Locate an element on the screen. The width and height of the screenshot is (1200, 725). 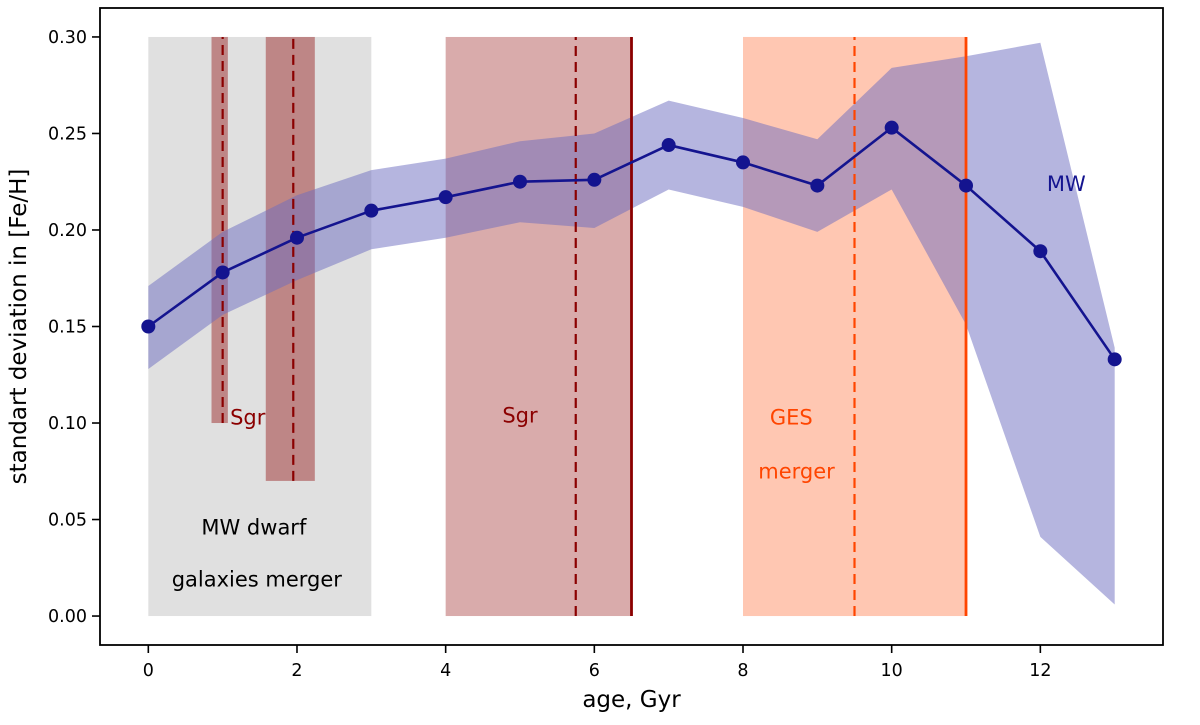
y-tick-label: 0.30 is located at coordinates (67, 38).